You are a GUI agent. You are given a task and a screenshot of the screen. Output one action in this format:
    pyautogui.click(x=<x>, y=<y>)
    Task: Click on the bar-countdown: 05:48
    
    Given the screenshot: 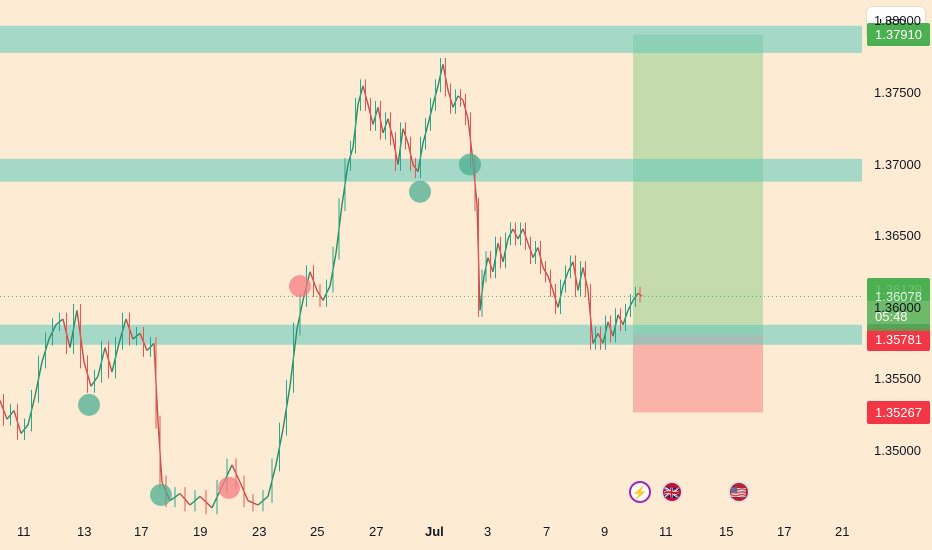 What is the action you would take?
    pyautogui.click(x=891, y=317)
    